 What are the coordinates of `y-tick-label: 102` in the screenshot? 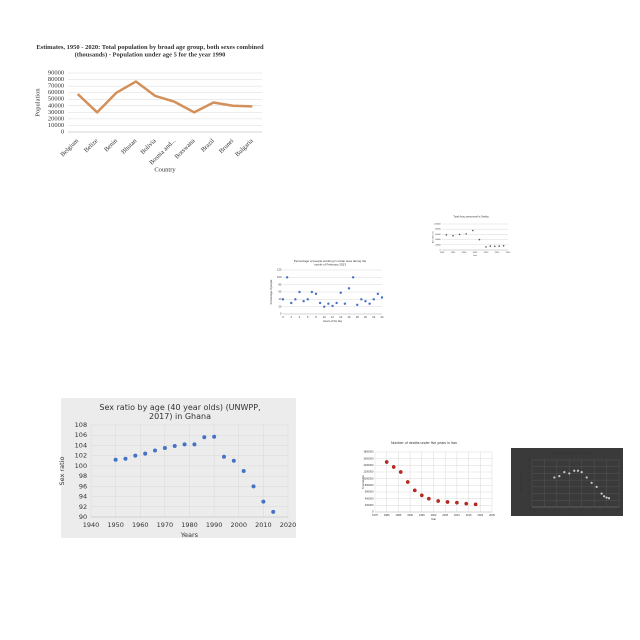 It's located at (81, 456).